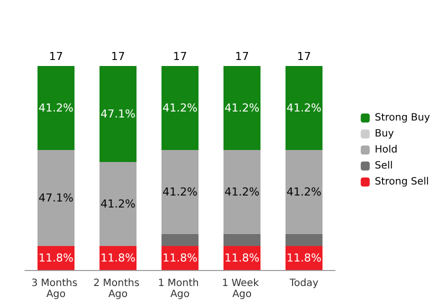 The height and width of the screenshot is (300, 440). I want to click on x-tick-label: 3 Months Ago, so click(56, 289).